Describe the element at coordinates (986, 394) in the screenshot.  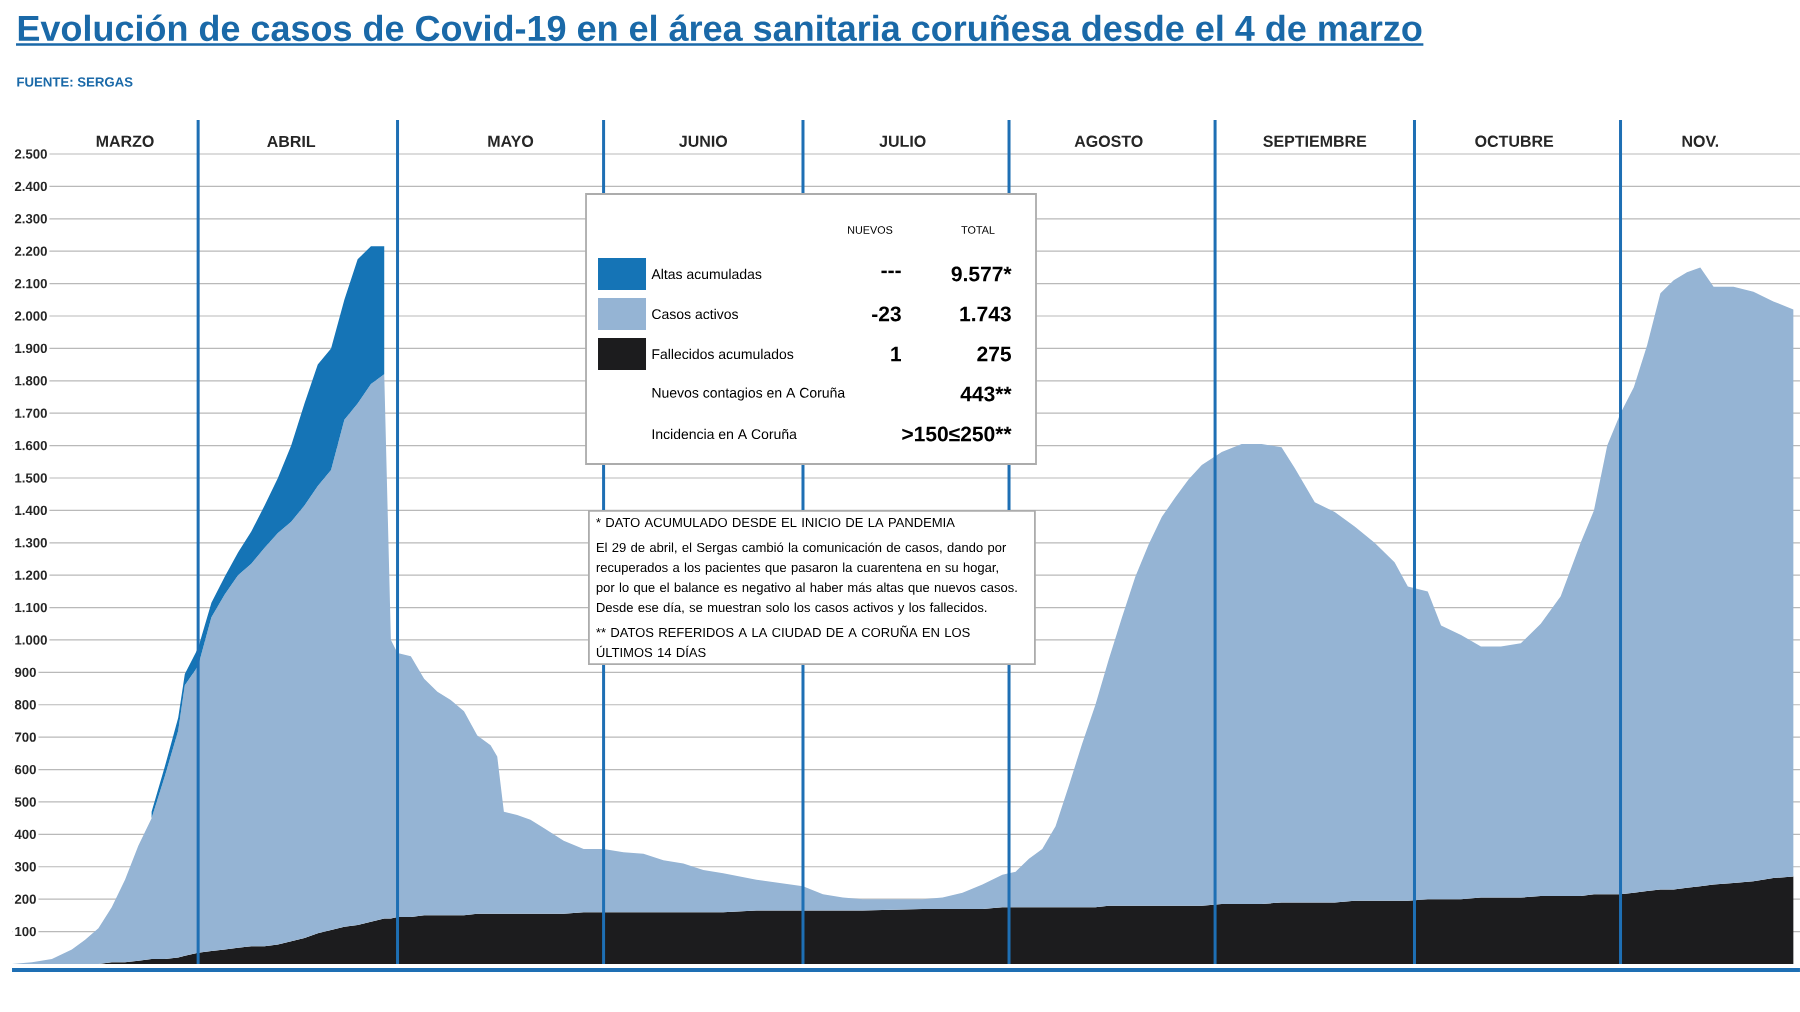
I see `annotation: 443**` at that location.